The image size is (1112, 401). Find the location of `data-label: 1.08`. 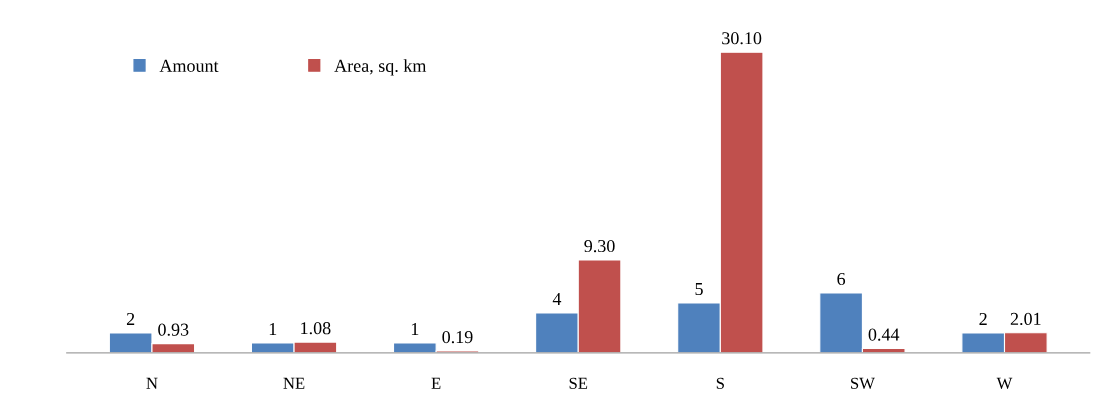

data-label: 1.08 is located at coordinates (316, 328).